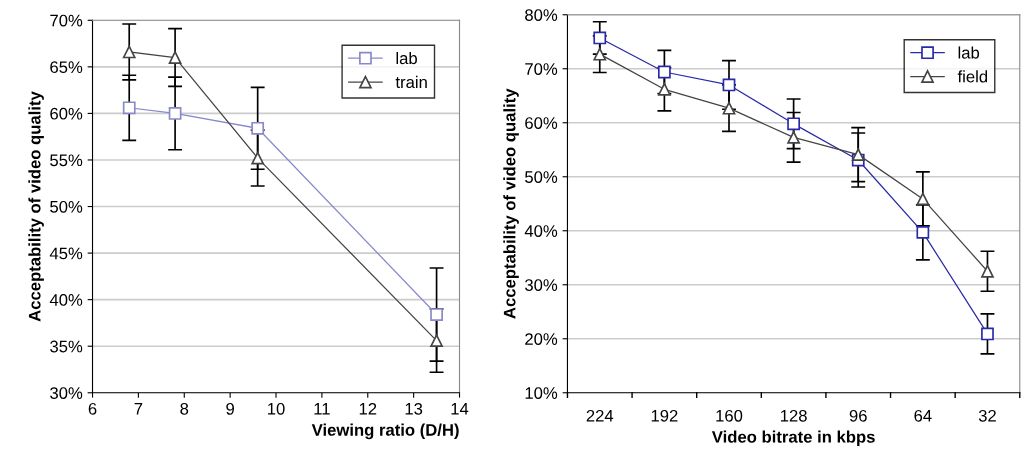  What do you see at coordinates (276, 408) in the screenshot?
I see `x-tick-label: 10` at bounding box center [276, 408].